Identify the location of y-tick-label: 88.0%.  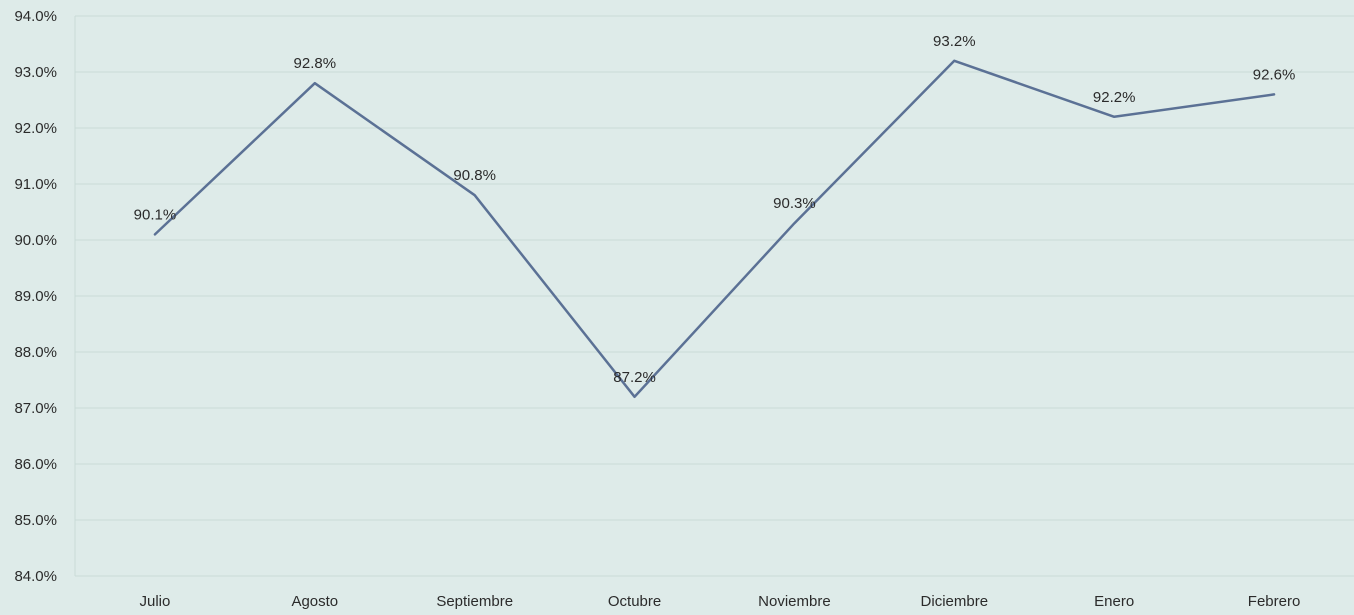
(35, 352).